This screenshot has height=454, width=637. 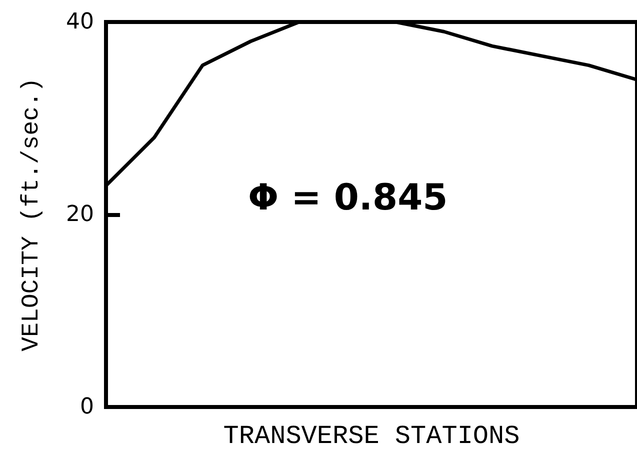 What do you see at coordinates (371, 436) in the screenshot?
I see `x-axis-title: TRANSVERSE STATIONS` at bounding box center [371, 436].